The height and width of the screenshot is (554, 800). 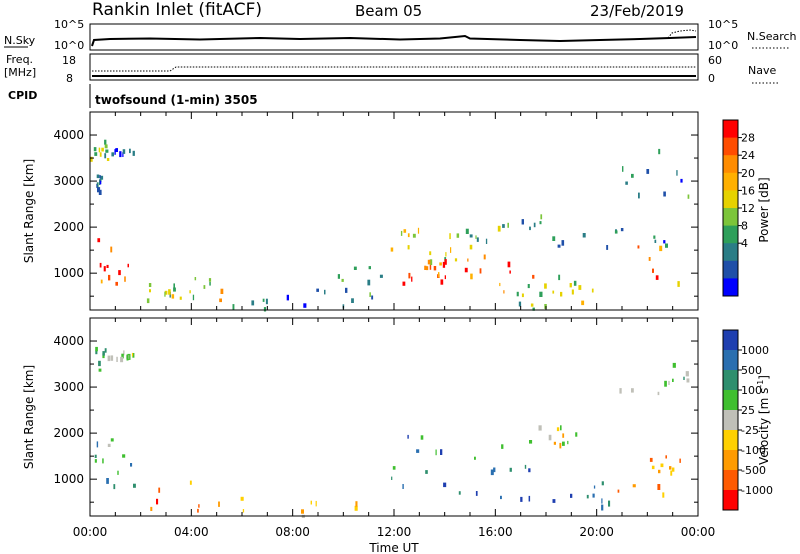 What do you see at coordinates (176, 100) in the screenshot?
I see `cpid-text: twofsound (1-min) 3505` at bounding box center [176, 100].